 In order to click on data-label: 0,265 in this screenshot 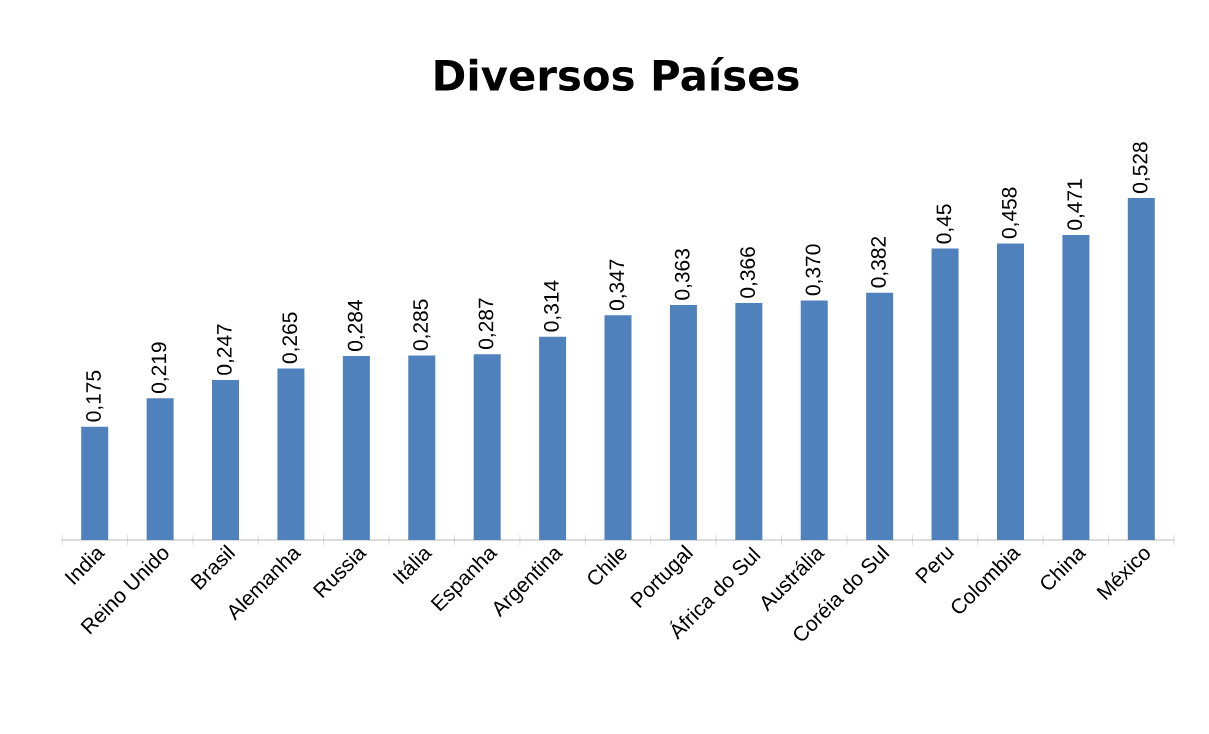, I will do `click(291, 338)`.